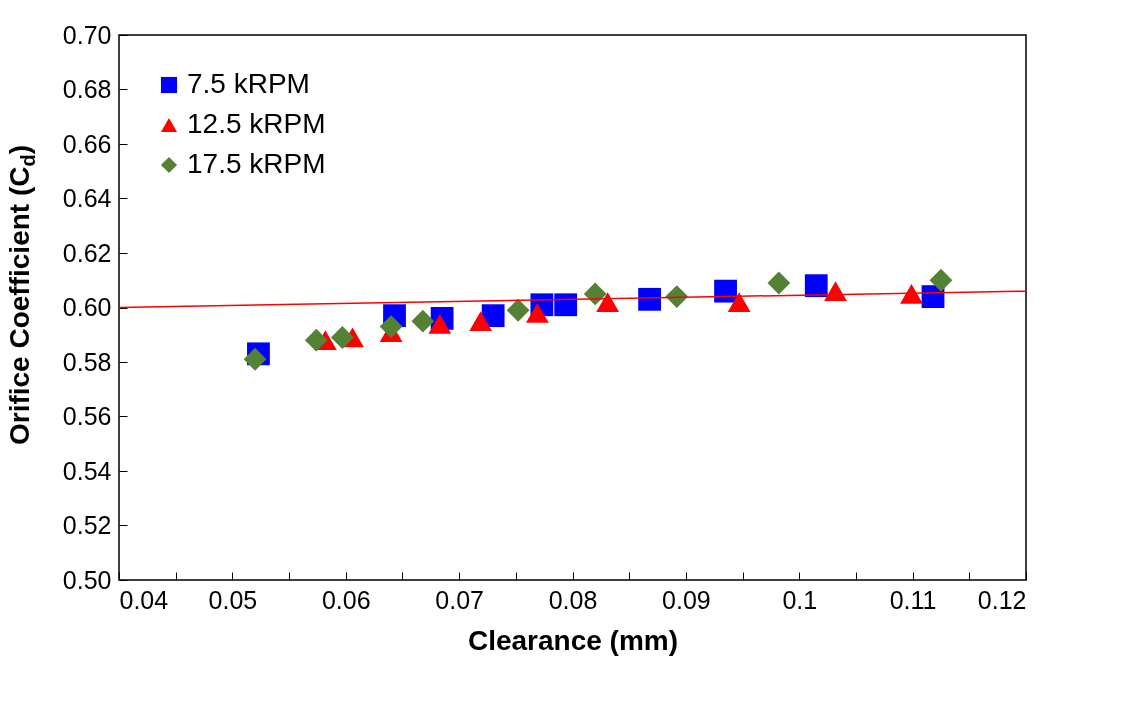 This screenshot has height=702, width=1134. I want to click on y-tick-label: 0.52, so click(87, 525).